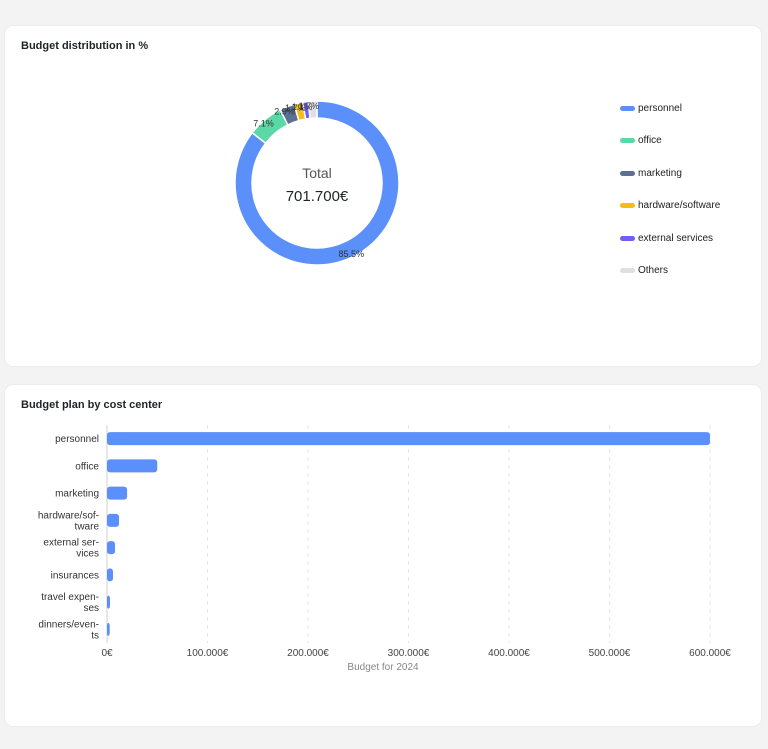 Image resolution: width=768 pixels, height=749 pixels. I want to click on bar-x-tick-label: 0€, so click(107, 653).